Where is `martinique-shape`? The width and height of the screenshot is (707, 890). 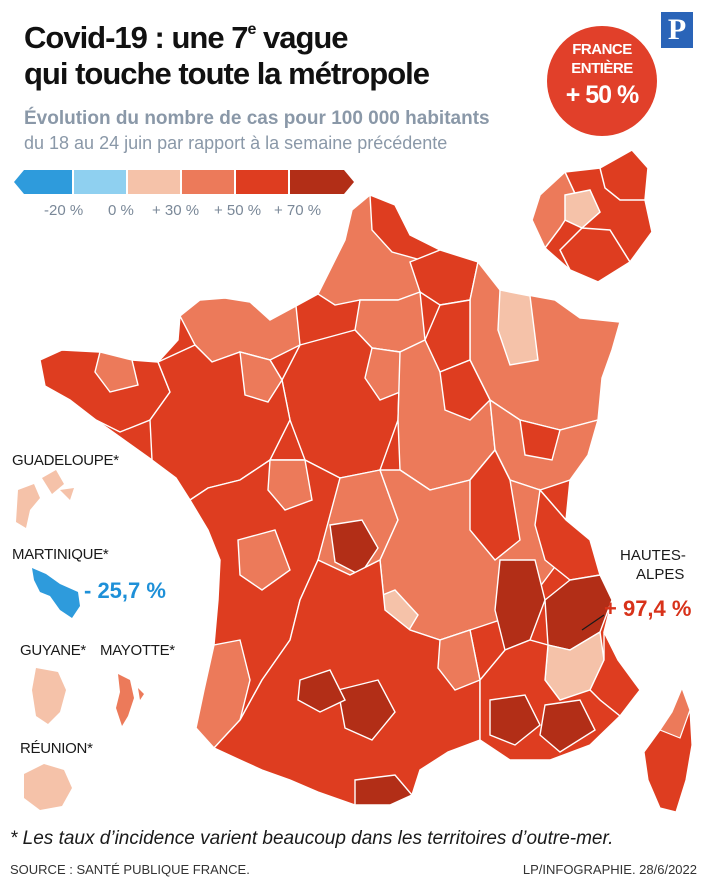
martinique-shape is located at coordinates (56, 593).